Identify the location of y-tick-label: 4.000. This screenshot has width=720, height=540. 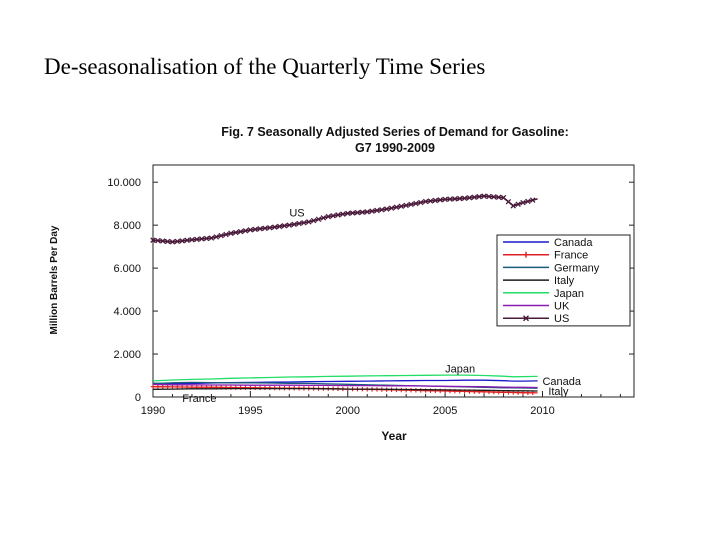
(127, 312).